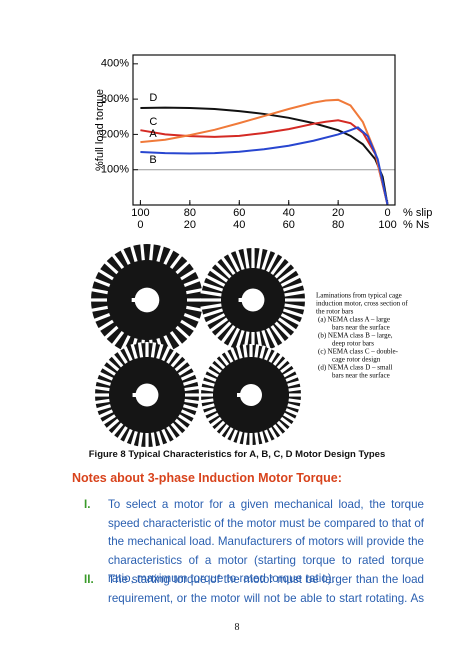 Image resolution: width=474 pixels, height=670 pixels. What do you see at coordinates (140, 213) in the screenshot?
I see `x-tick-slip-label: 100` at bounding box center [140, 213].